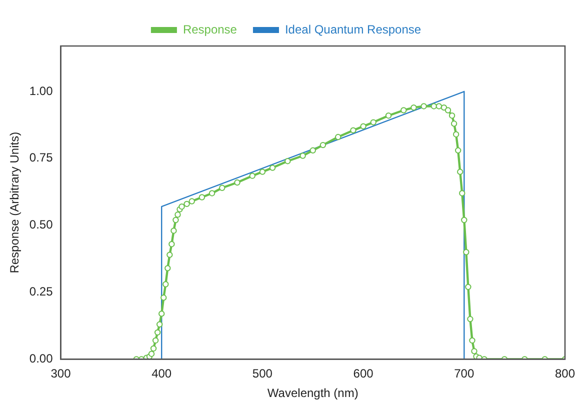 The height and width of the screenshot is (403, 578). I want to click on x-axis-title: Wavelength (nm), so click(312, 393).